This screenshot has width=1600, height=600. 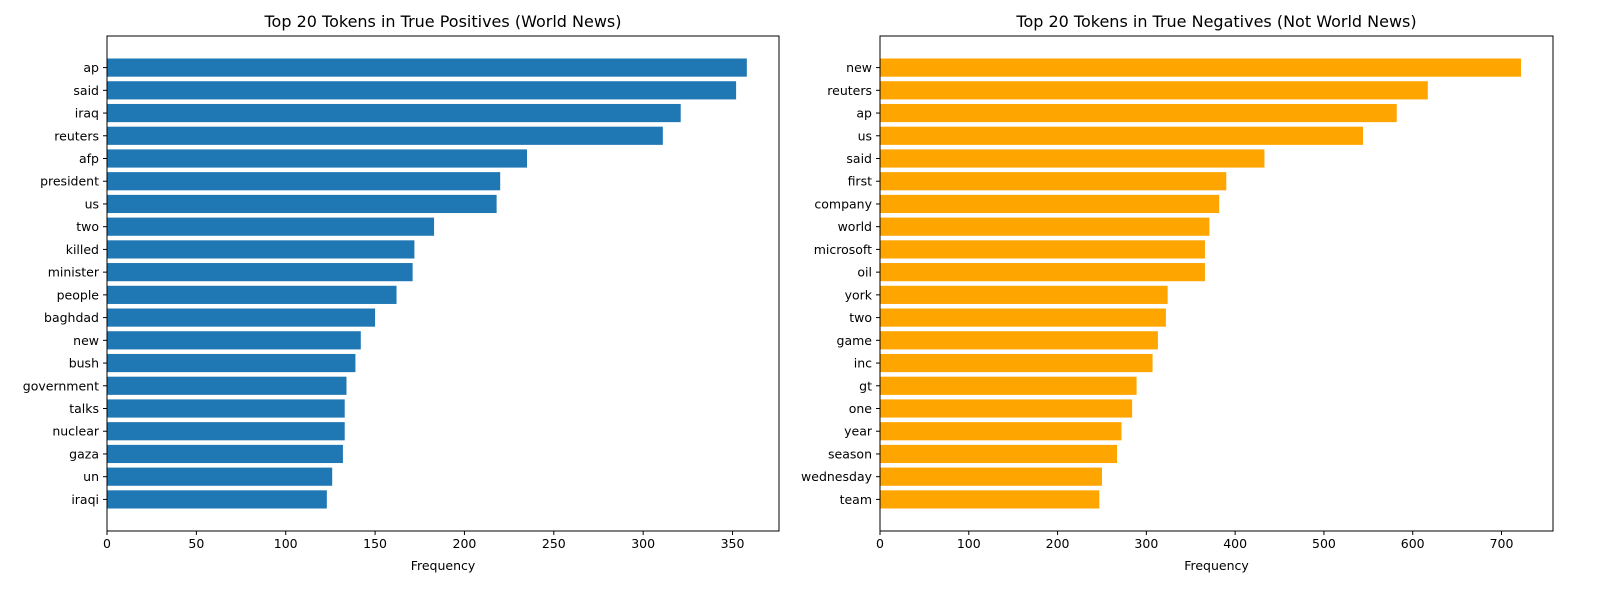 What do you see at coordinates (87, 113) in the screenshot?
I see `tp-ytick-label: iraq` at bounding box center [87, 113].